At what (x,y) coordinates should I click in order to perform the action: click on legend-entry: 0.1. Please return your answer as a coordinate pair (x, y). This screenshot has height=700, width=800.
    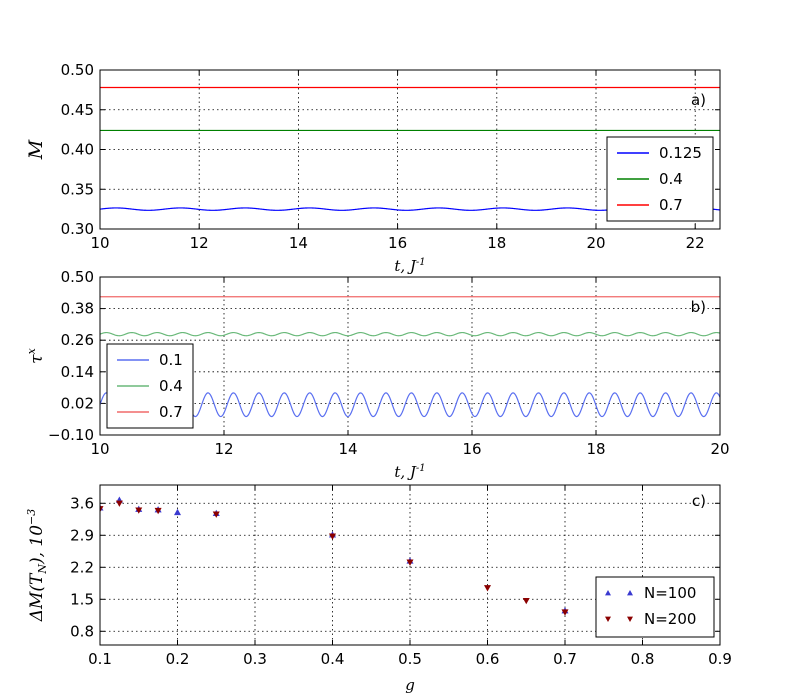
    Looking at the image, I should click on (171, 360).